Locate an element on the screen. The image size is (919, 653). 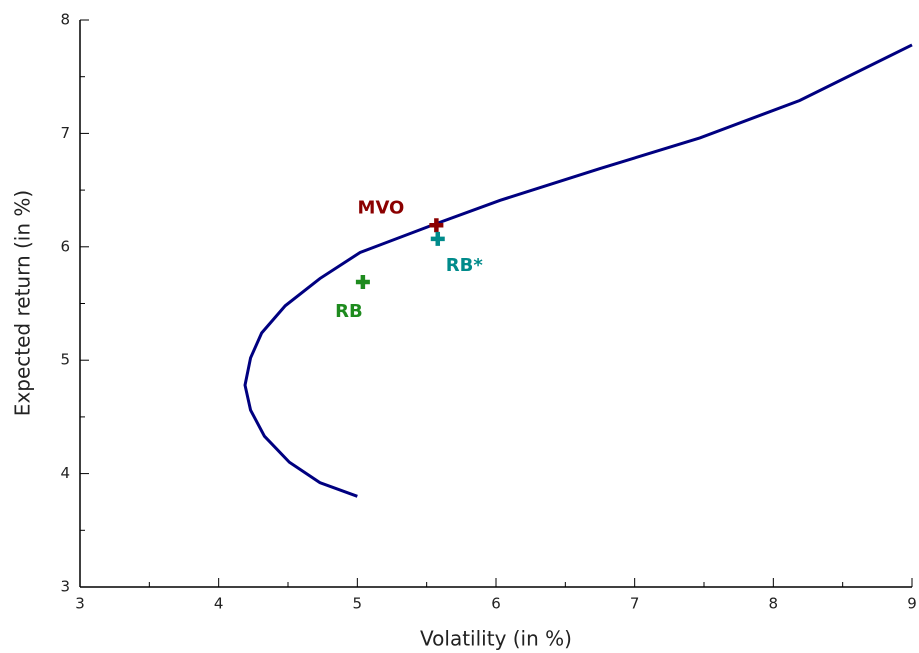
y-axis-title: Expected return (in %) is located at coordinates (23, 303).